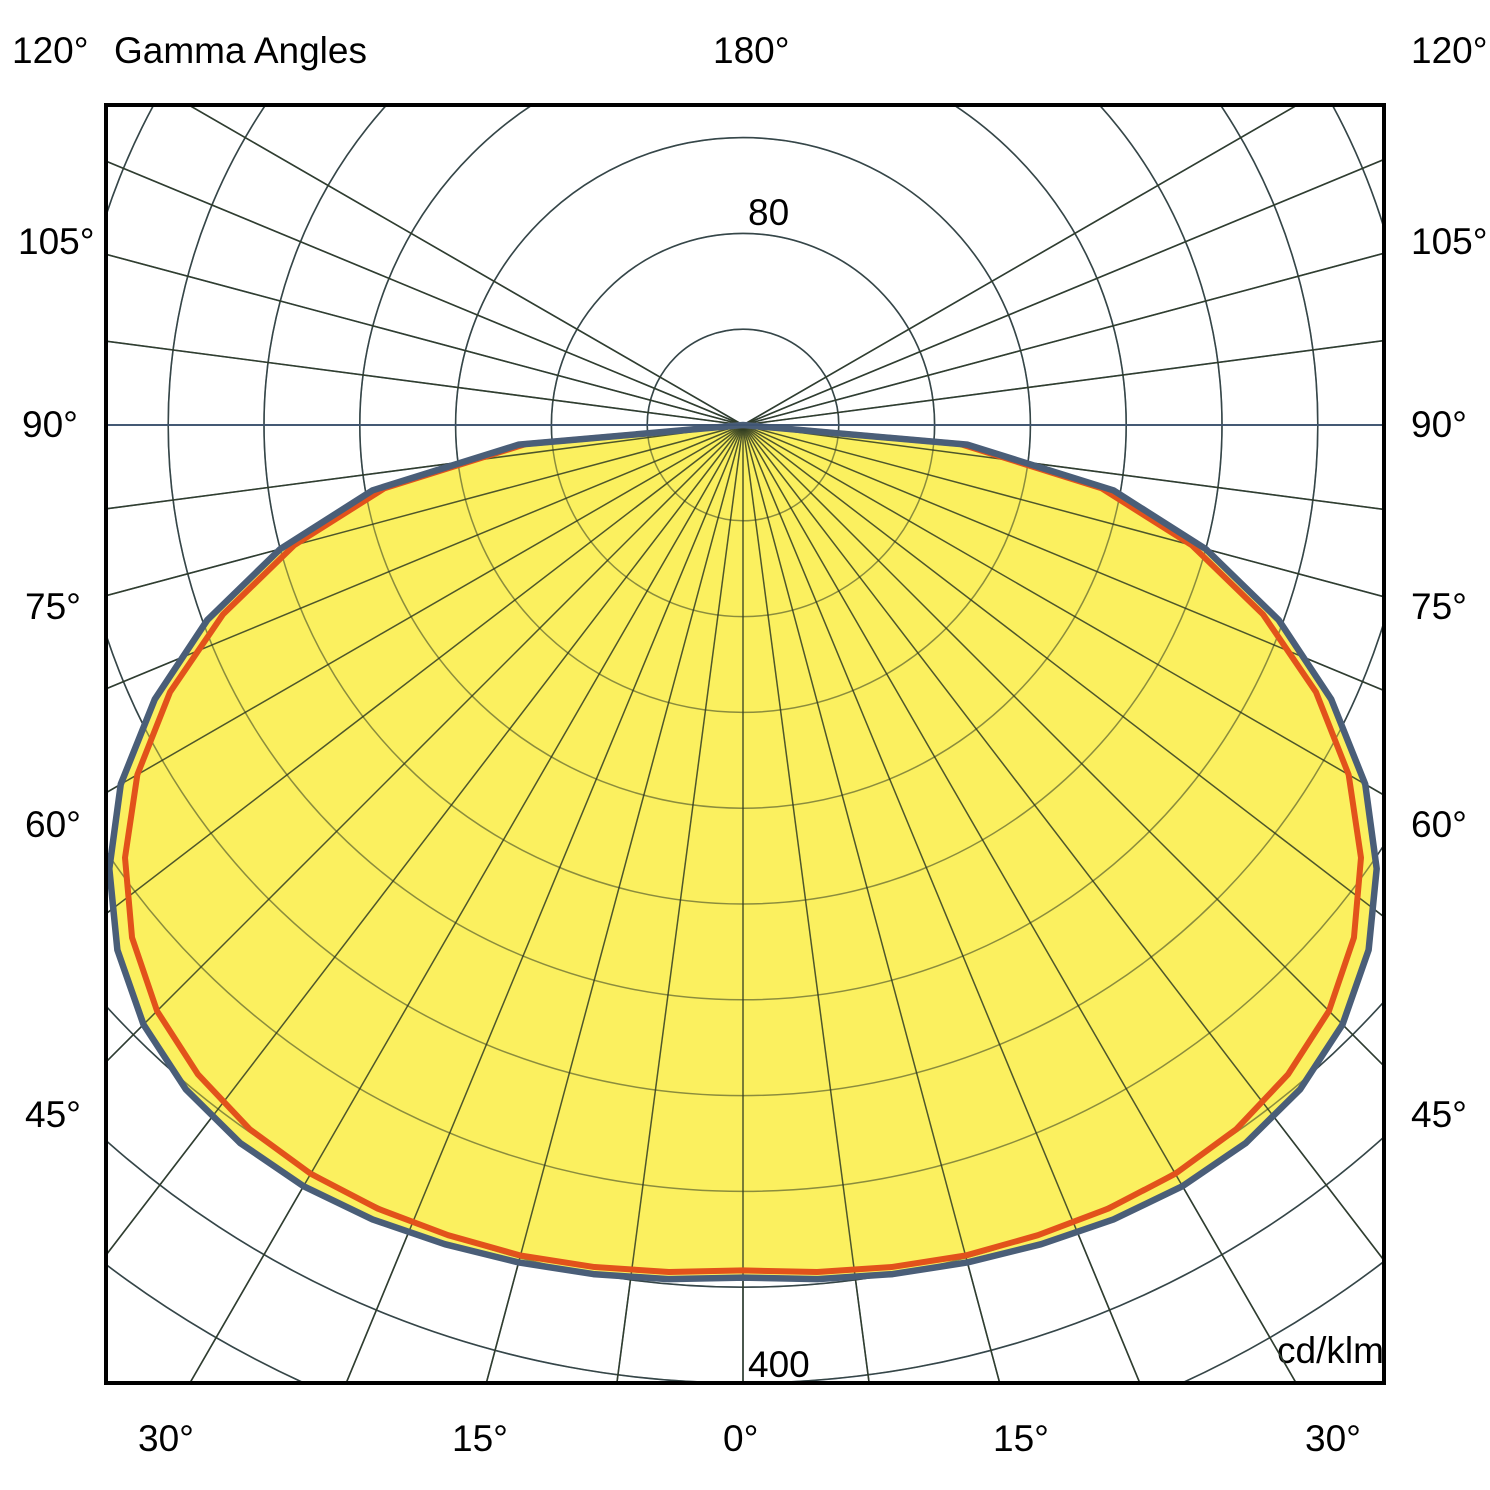  Describe the element at coordinates (1021, 1438) in the screenshot. I see `angle-label-bottom-15-right: 15°` at that location.